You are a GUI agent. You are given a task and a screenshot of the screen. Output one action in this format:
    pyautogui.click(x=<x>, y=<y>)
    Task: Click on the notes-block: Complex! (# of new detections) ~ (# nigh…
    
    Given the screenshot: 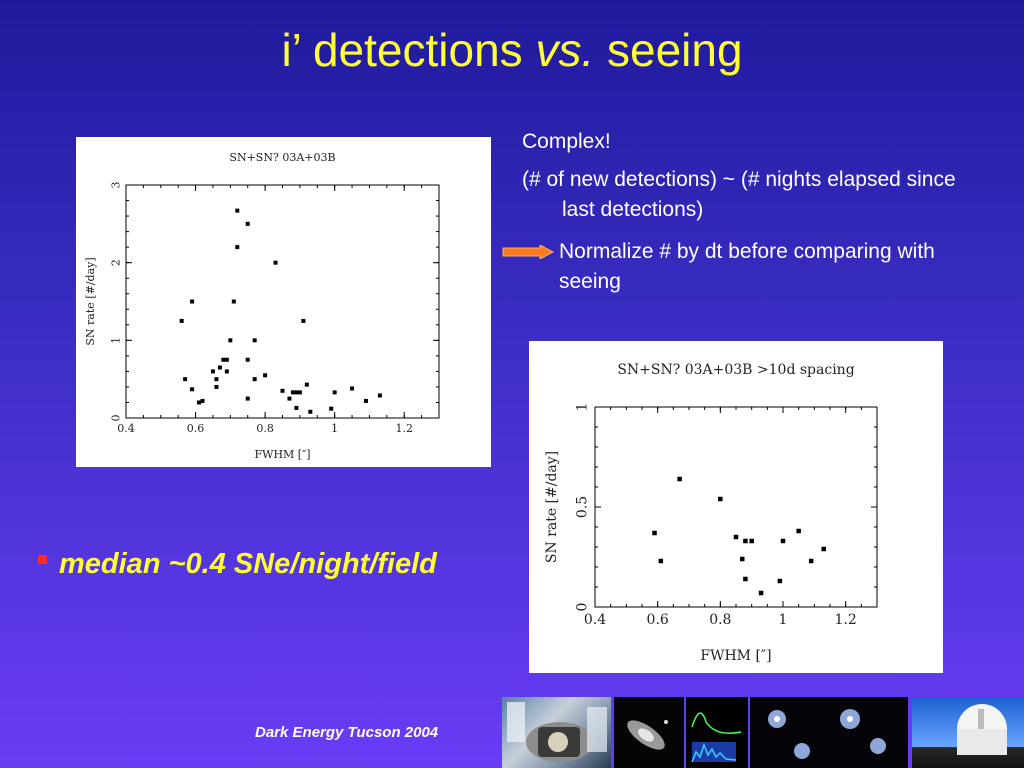 What is the action you would take?
    pyautogui.click(x=747, y=212)
    